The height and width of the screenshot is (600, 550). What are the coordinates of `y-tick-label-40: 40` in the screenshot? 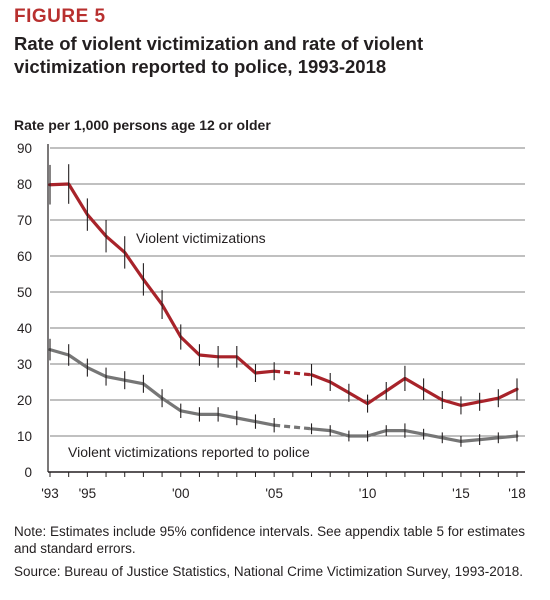 It's located at (24, 328).